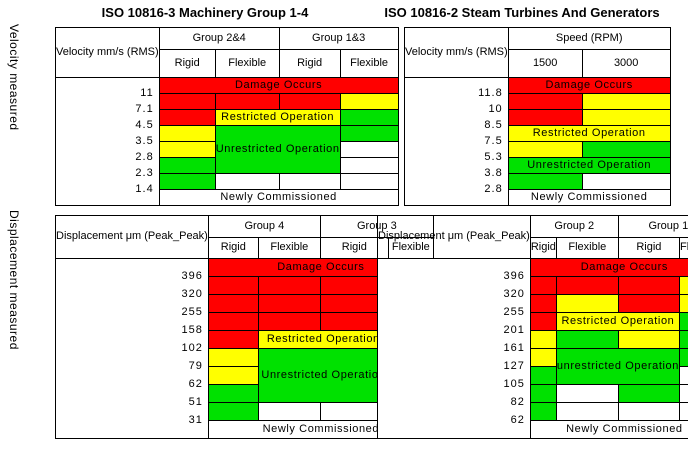 Image resolution: width=688 pixels, height=458 pixels. What do you see at coordinates (132, 348) in the screenshot?
I see `scale-column: 396 320 255 158 102 79 62 51 31` at bounding box center [132, 348].